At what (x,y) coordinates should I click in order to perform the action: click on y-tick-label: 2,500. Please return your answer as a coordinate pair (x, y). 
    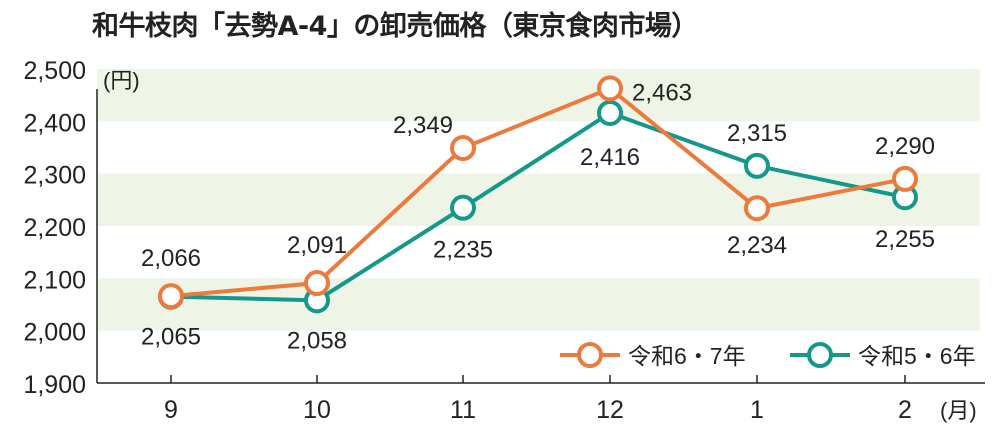
    Looking at the image, I should click on (54, 71).